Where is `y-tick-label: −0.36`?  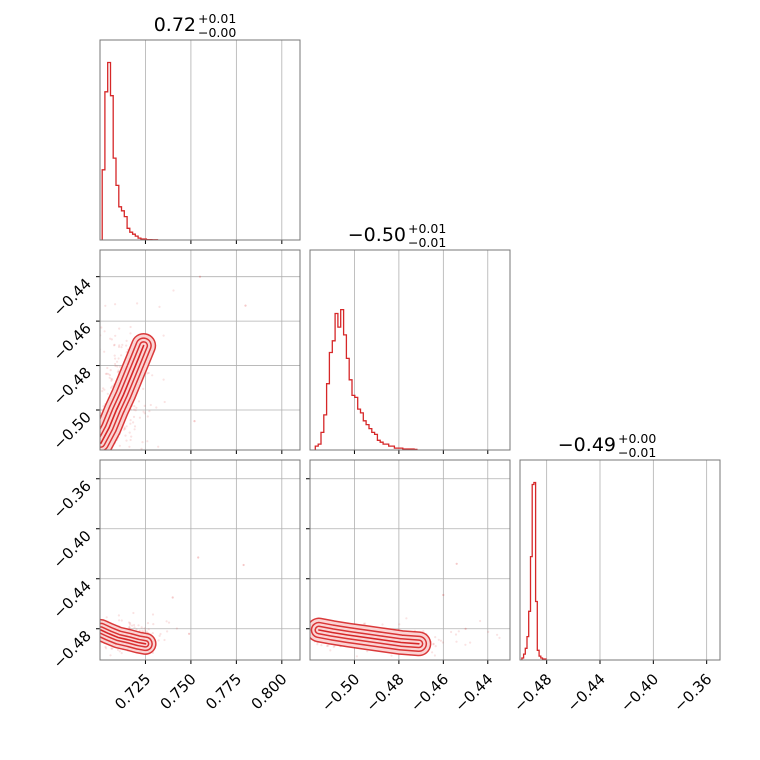
y-tick-label: −0.36 is located at coordinates (72, 499).